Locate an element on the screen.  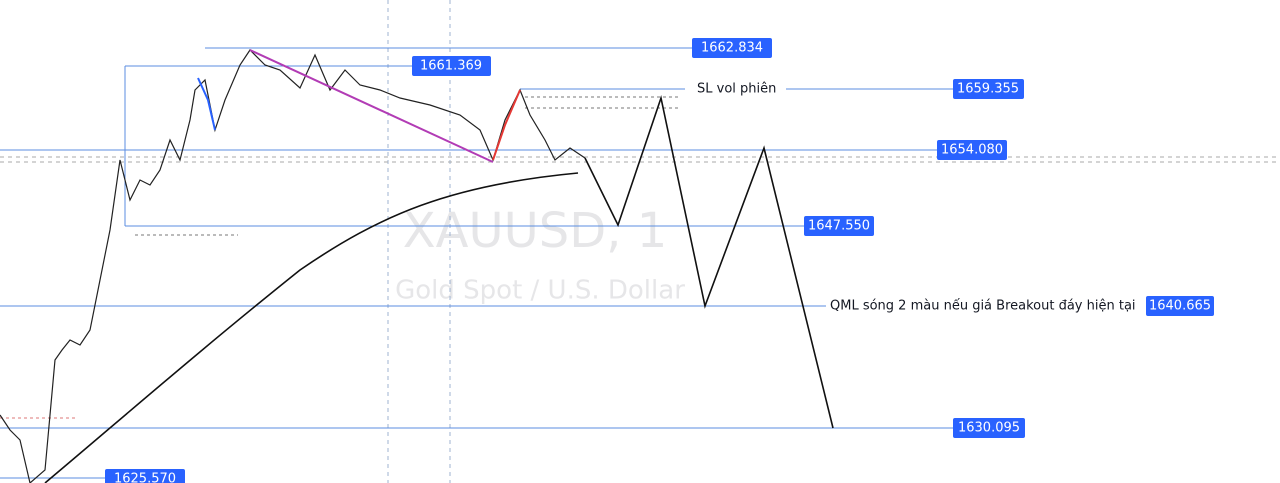
price-label: 1662.834 is located at coordinates (732, 48).